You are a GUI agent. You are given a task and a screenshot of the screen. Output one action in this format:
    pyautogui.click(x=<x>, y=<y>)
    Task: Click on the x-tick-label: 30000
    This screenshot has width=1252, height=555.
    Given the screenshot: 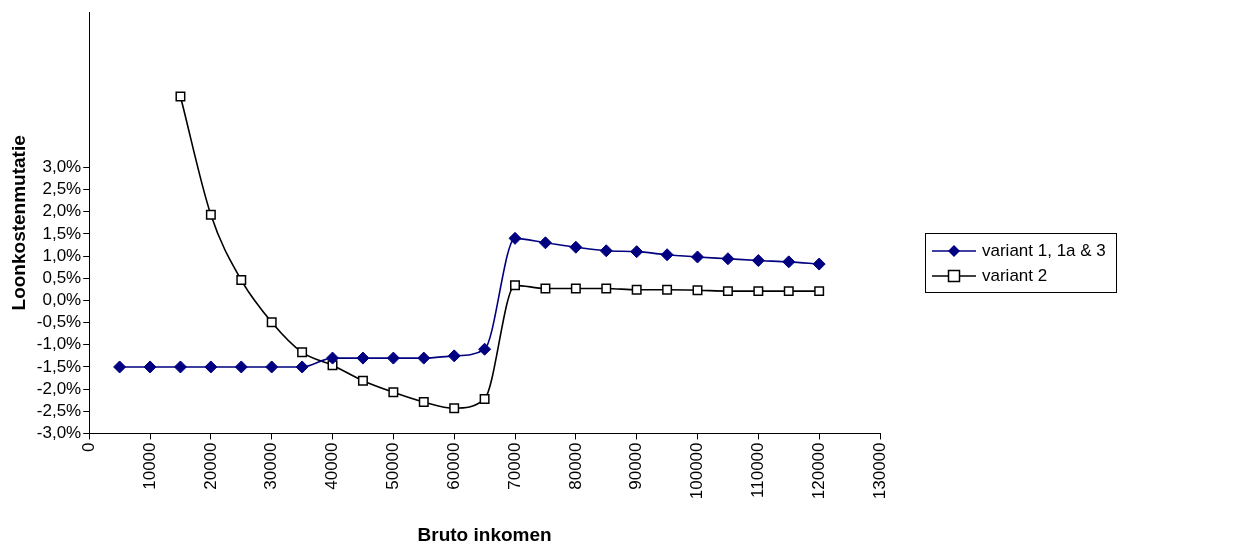 What is the action you would take?
    pyautogui.click(x=271, y=466)
    